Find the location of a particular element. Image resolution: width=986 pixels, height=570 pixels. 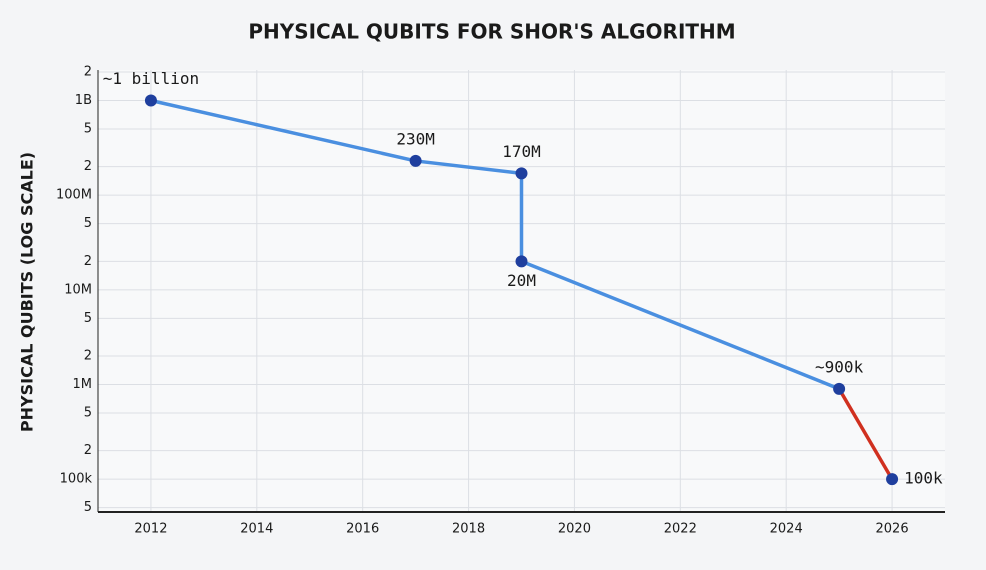

x-tick-label: 2020 is located at coordinates (574, 529).